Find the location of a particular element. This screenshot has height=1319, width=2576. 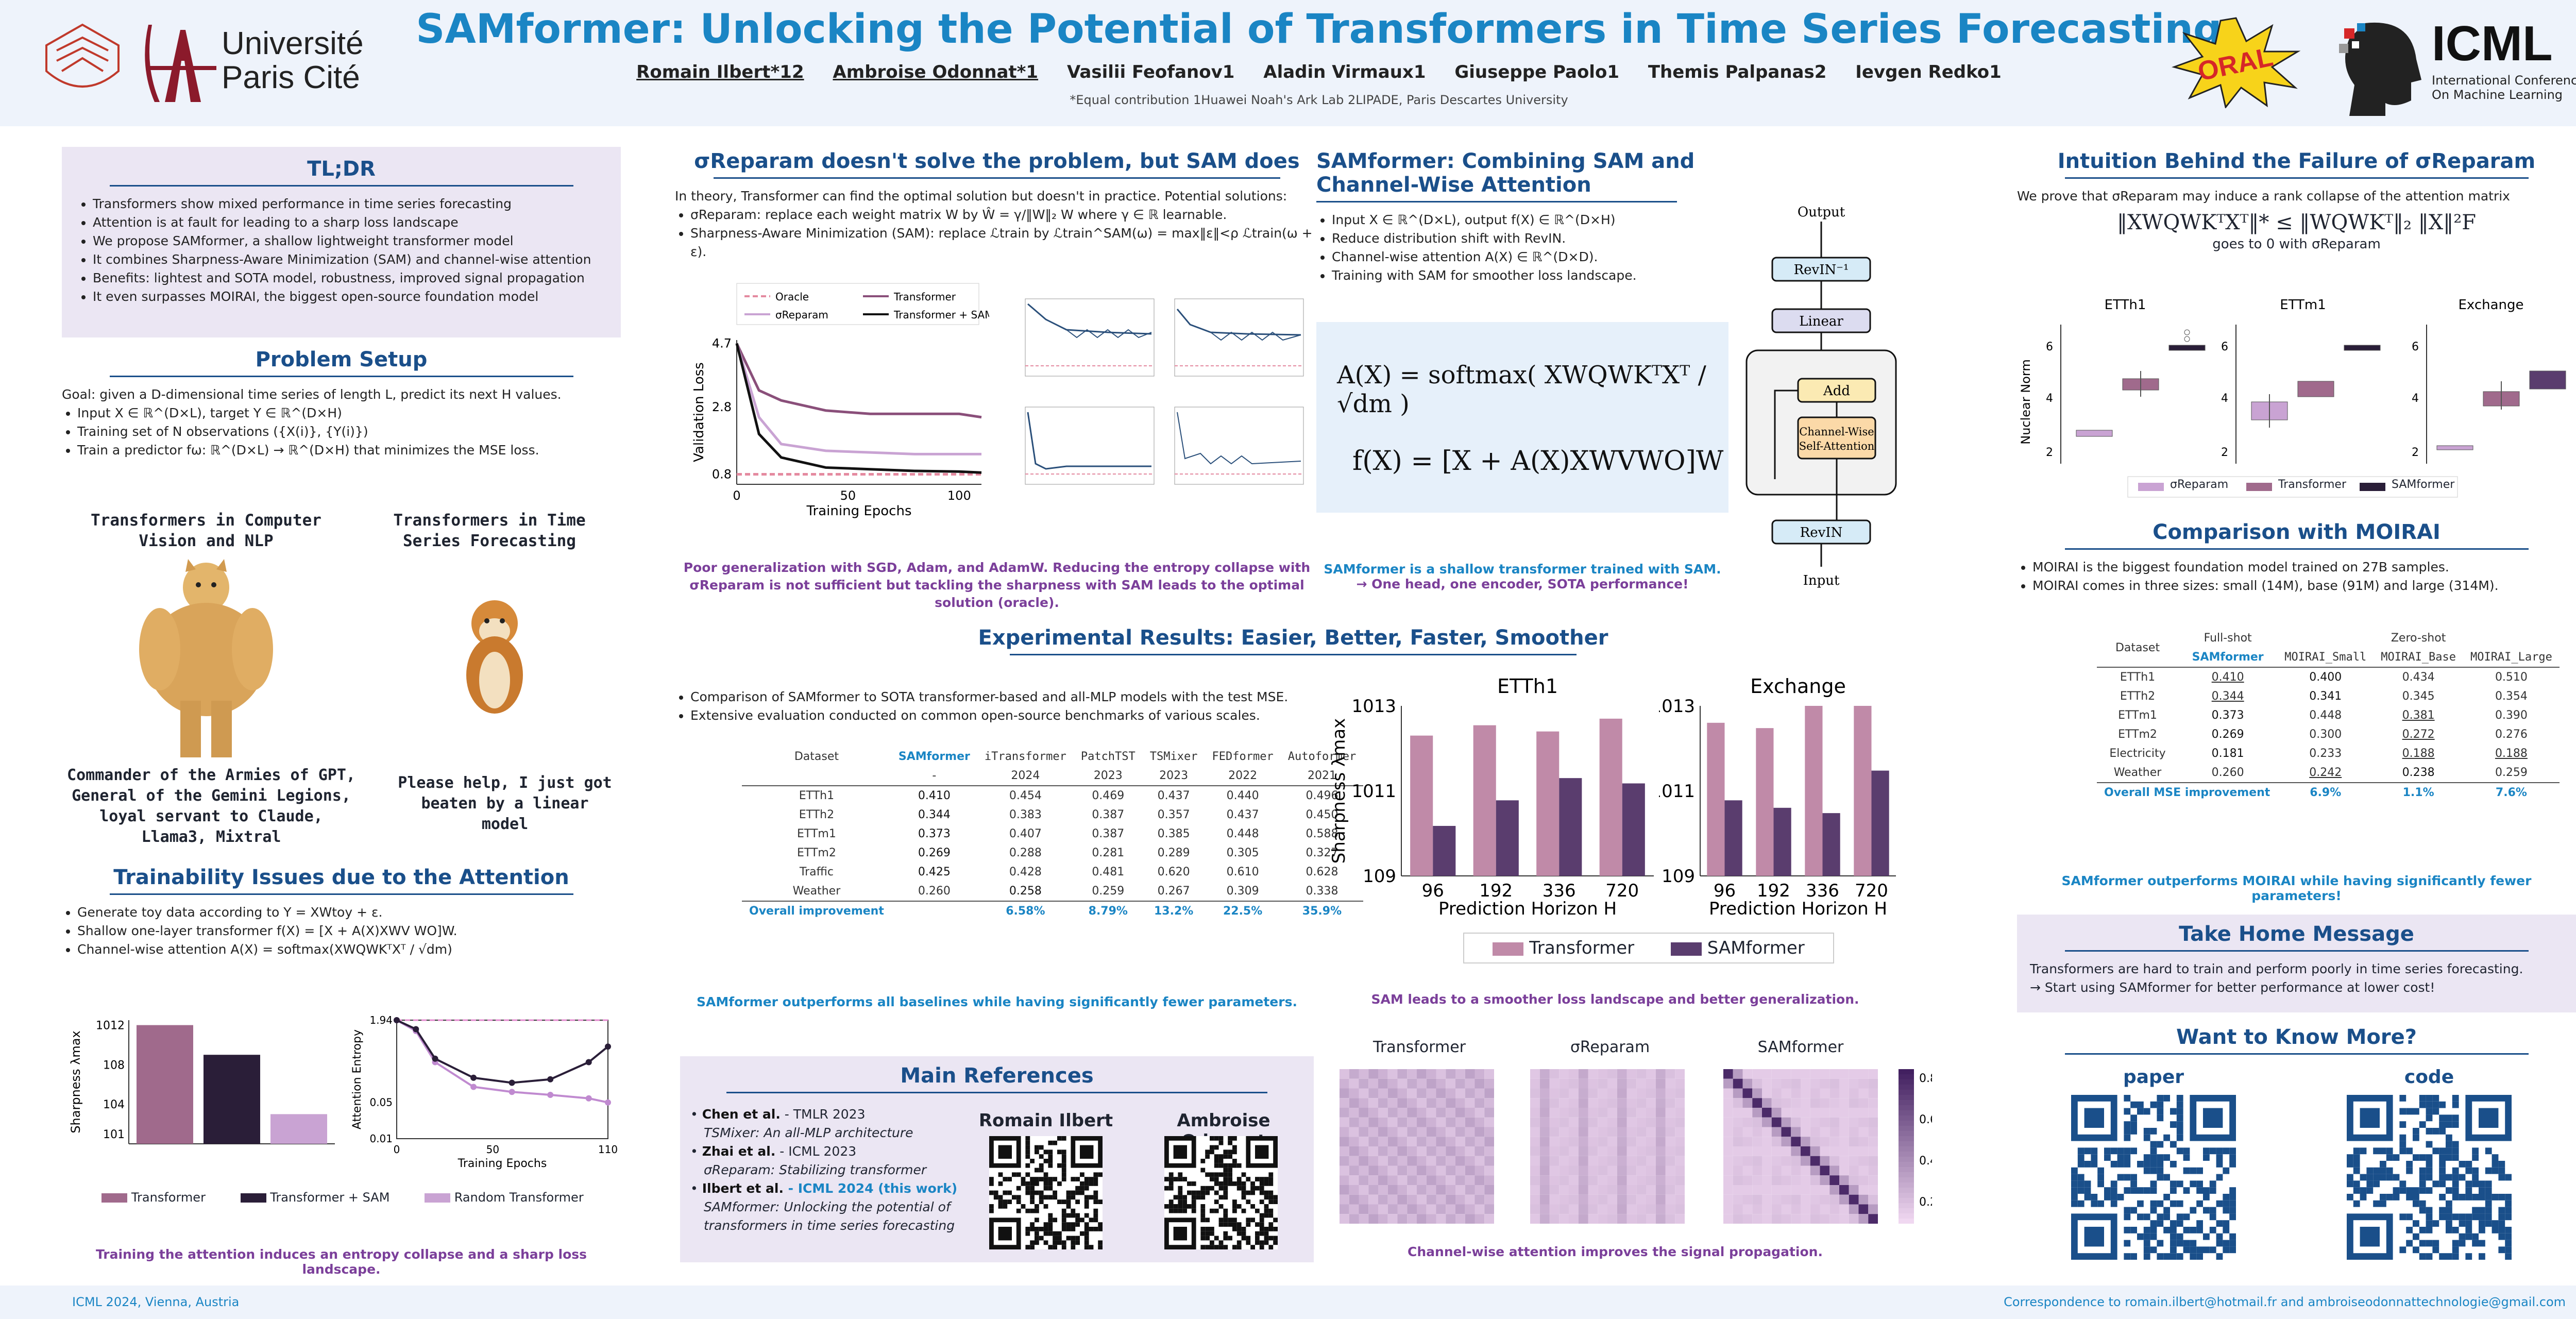

series-line is located at coordinates (858, 408).